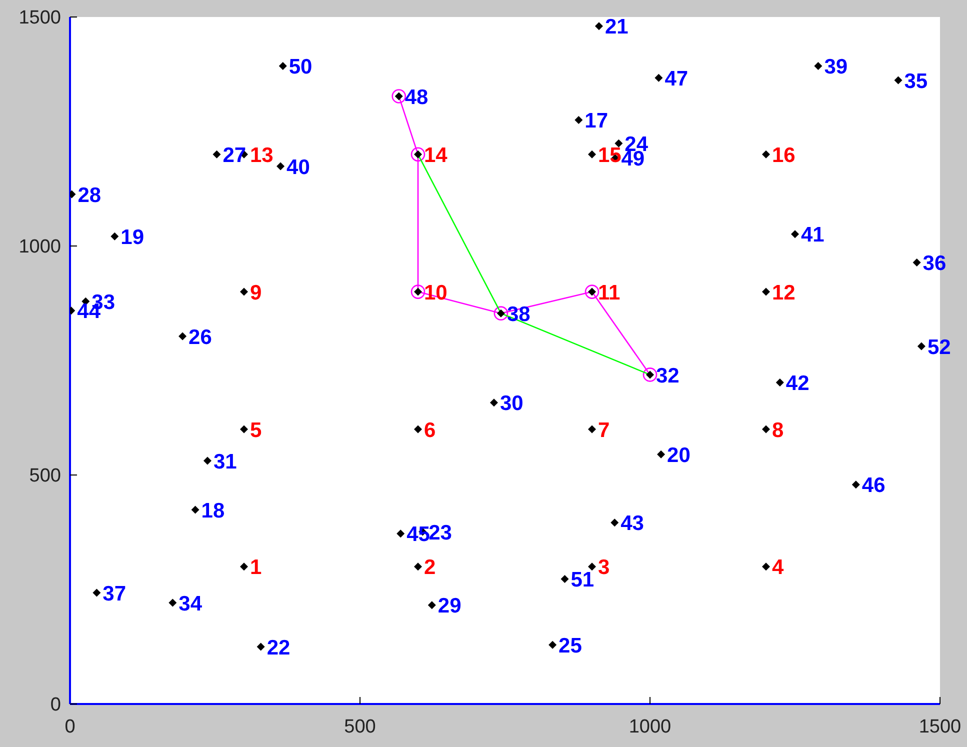  I want to click on annotation: 46, so click(874, 486).